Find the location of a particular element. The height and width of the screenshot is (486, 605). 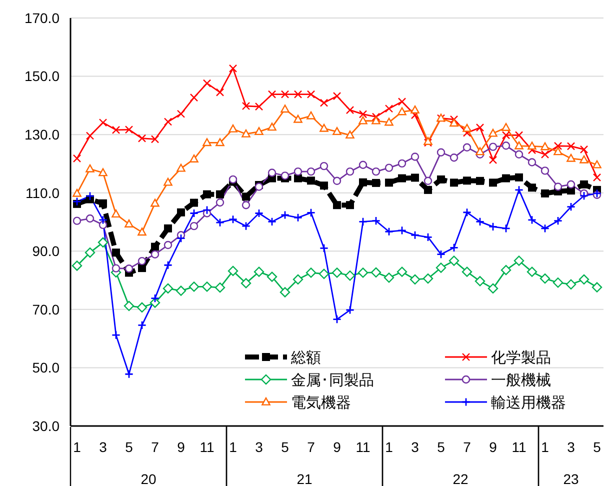

y-tick-label: 110.0 is located at coordinates (43, 192).